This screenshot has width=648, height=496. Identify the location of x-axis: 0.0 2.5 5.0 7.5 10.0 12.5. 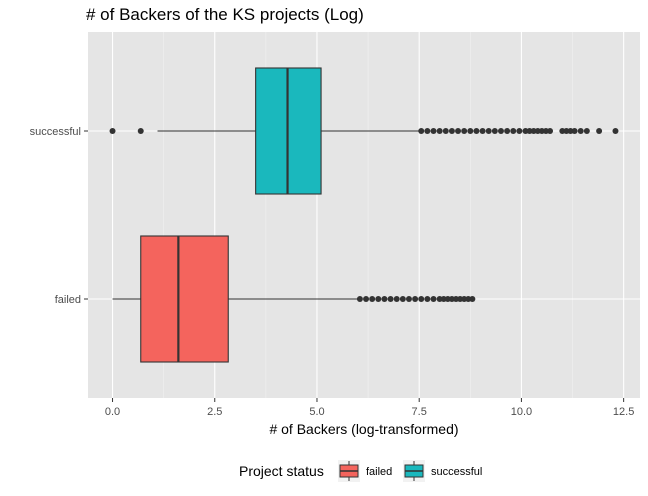
(369, 408).